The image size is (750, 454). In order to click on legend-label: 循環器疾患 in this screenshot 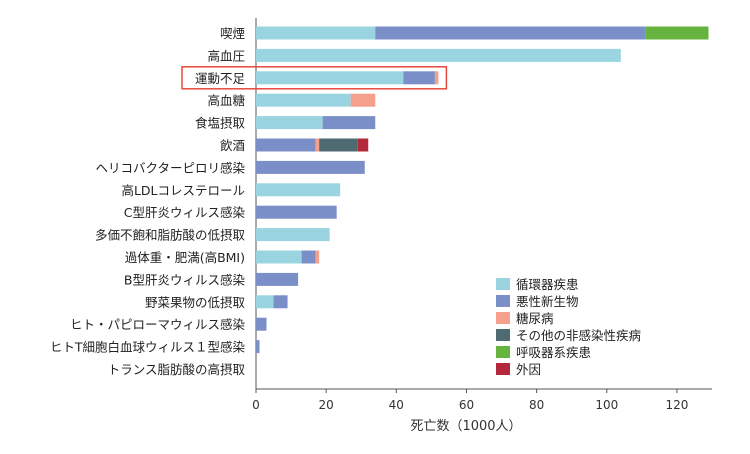, I will do `click(547, 284)`.